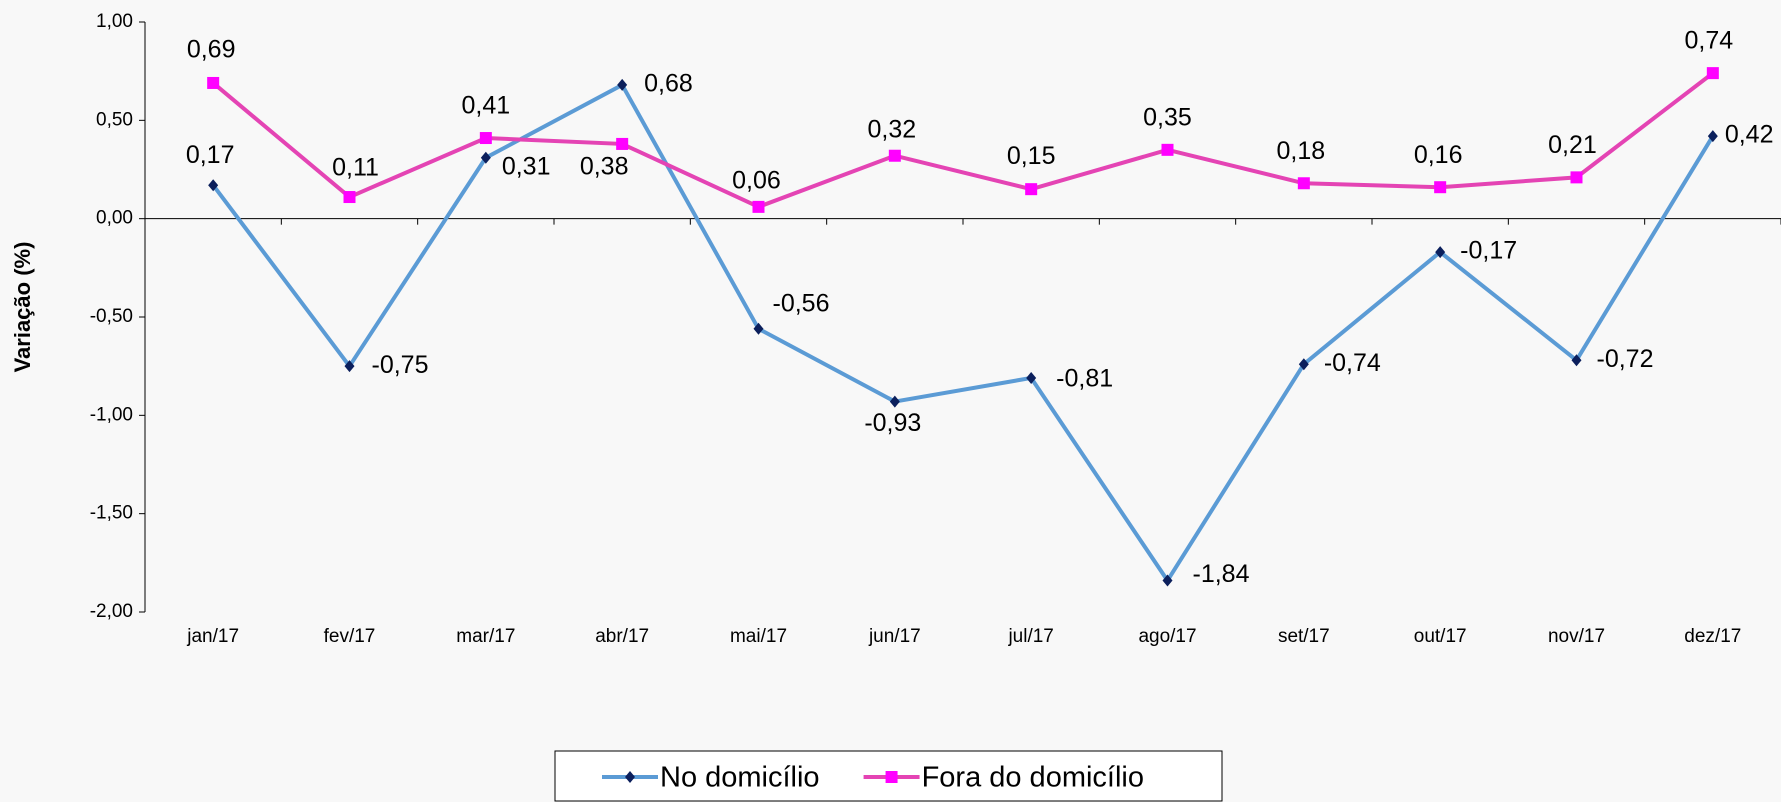  Describe the element at coordinates (1300, 151) in the screenshot. I see `data-label: 0,18` at that location.